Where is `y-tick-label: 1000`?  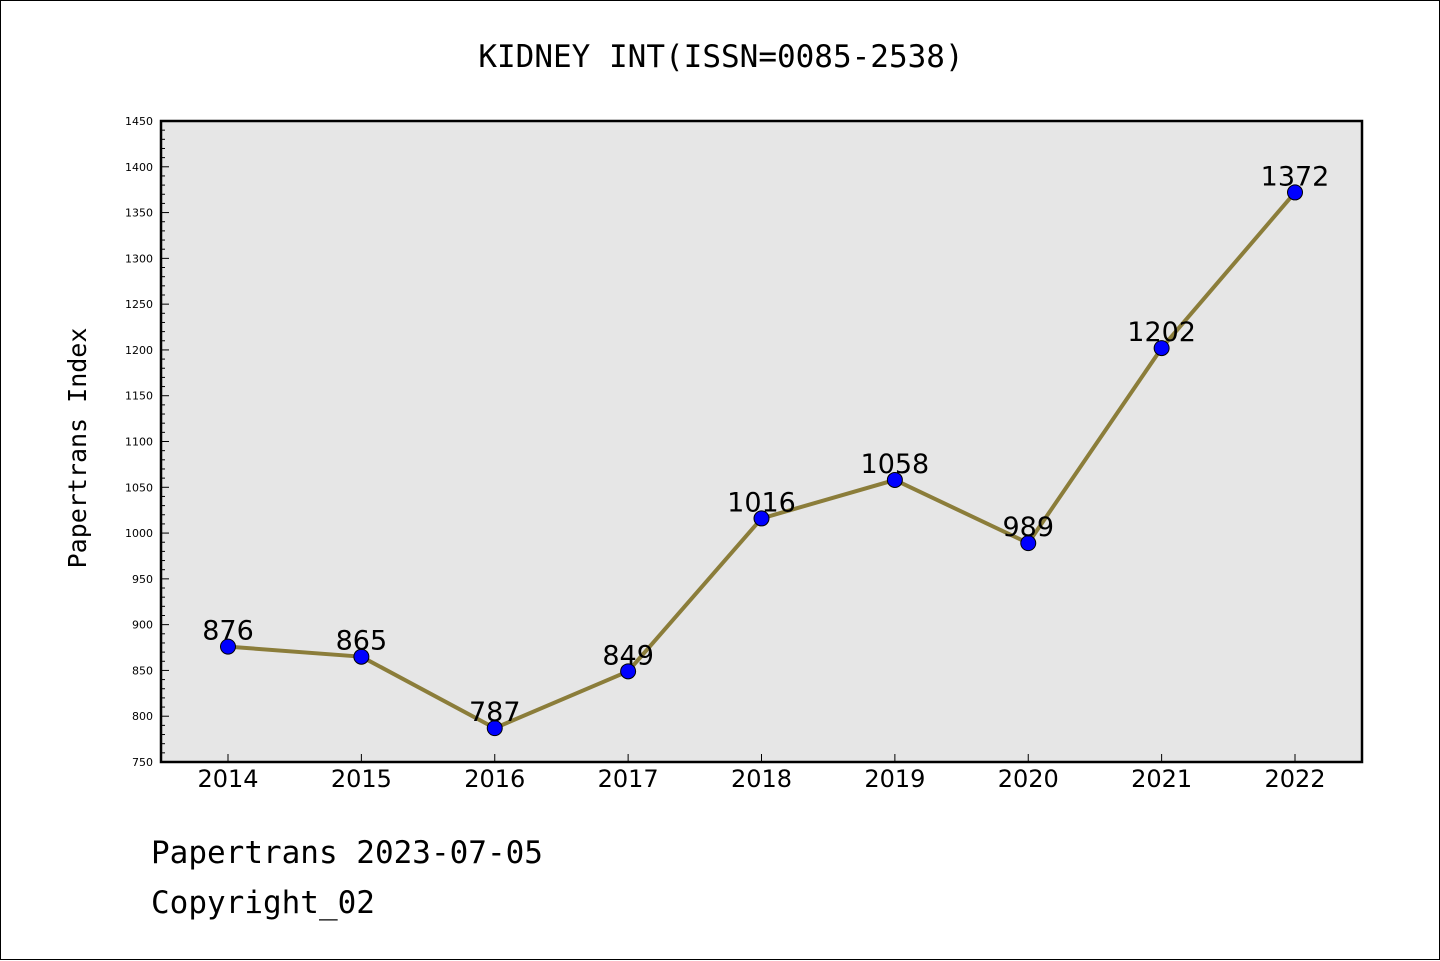 y-tick-label: 1000 is located at coordinates (139, 533).